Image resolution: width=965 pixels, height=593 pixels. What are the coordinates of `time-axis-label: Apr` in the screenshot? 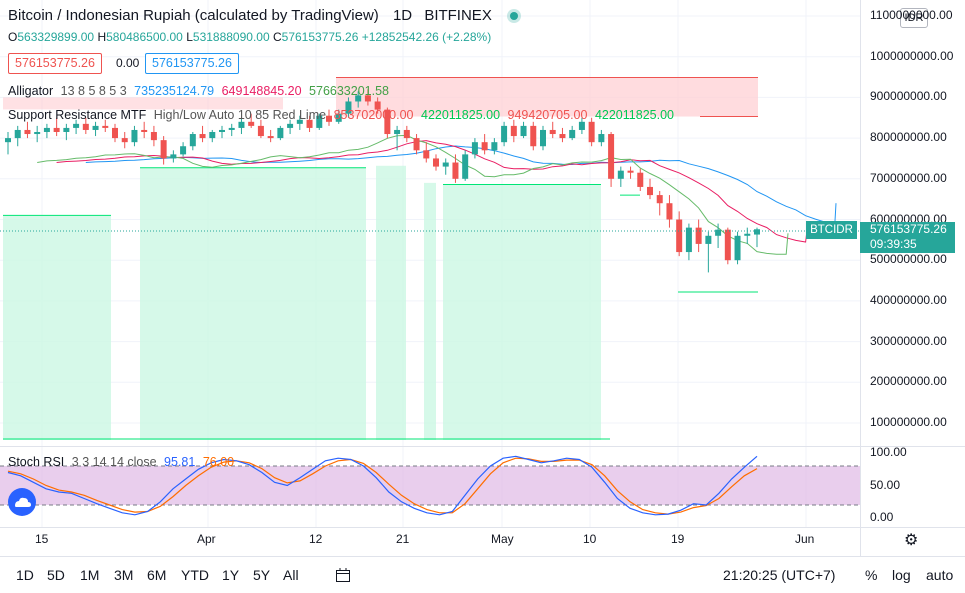 It's located at (206, 539).